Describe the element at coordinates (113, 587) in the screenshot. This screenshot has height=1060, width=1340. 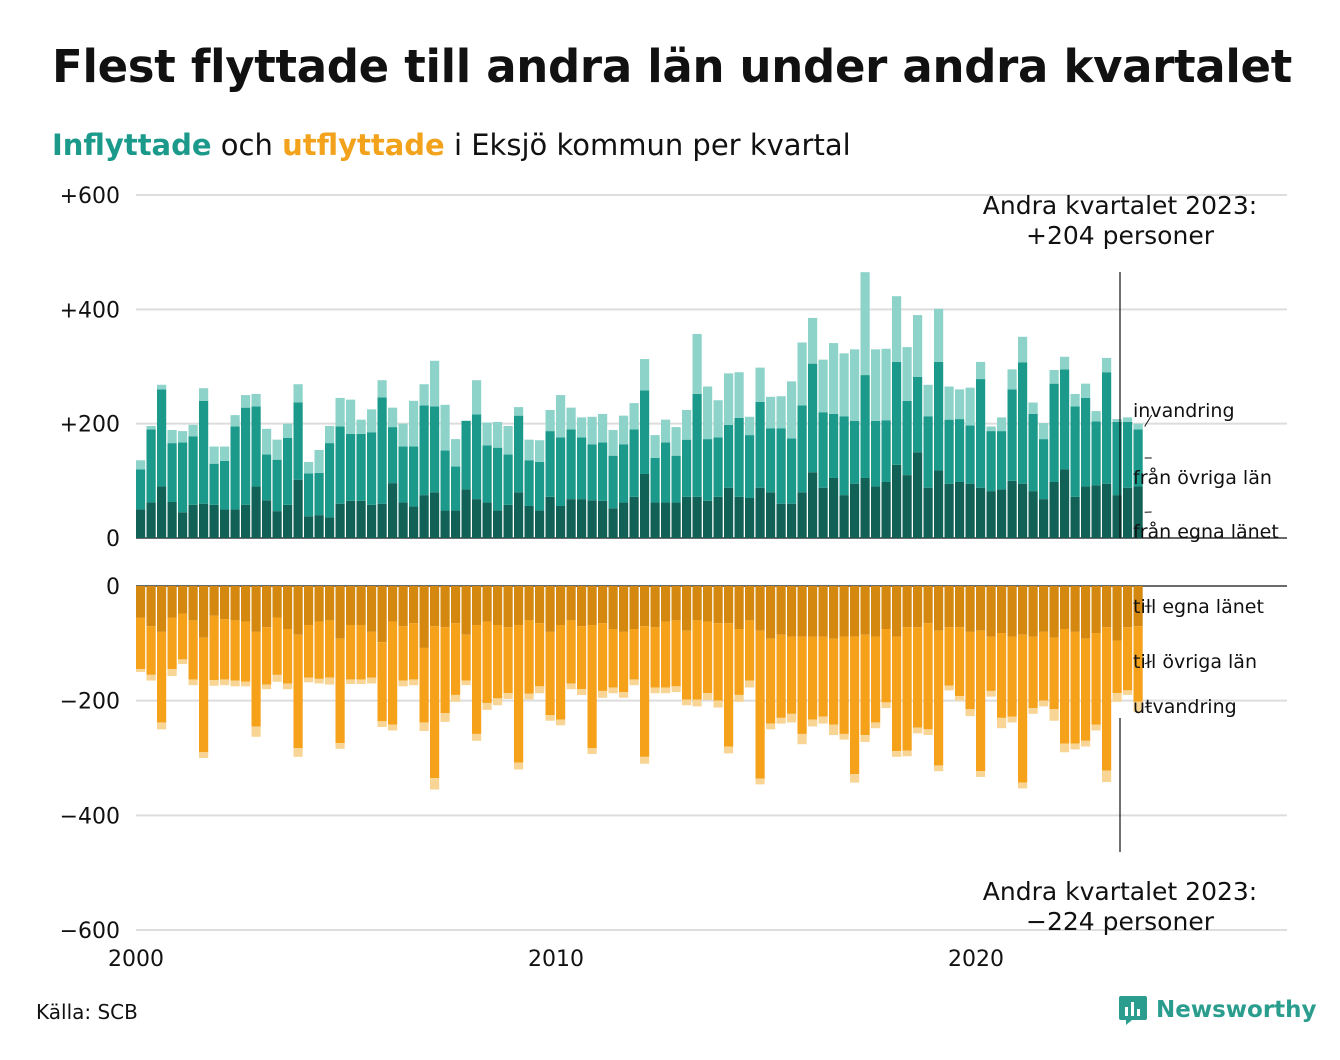
I see `y-tick-label-bottom: 0` at that location.